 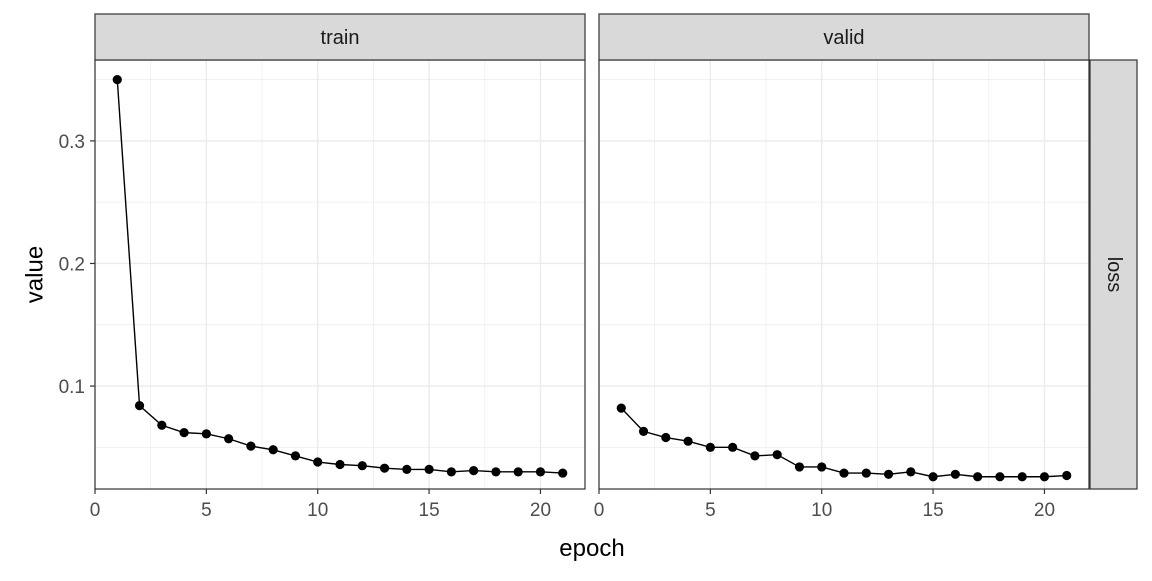 I want to click on facet-strip-valid, so click(x=844, y=37).